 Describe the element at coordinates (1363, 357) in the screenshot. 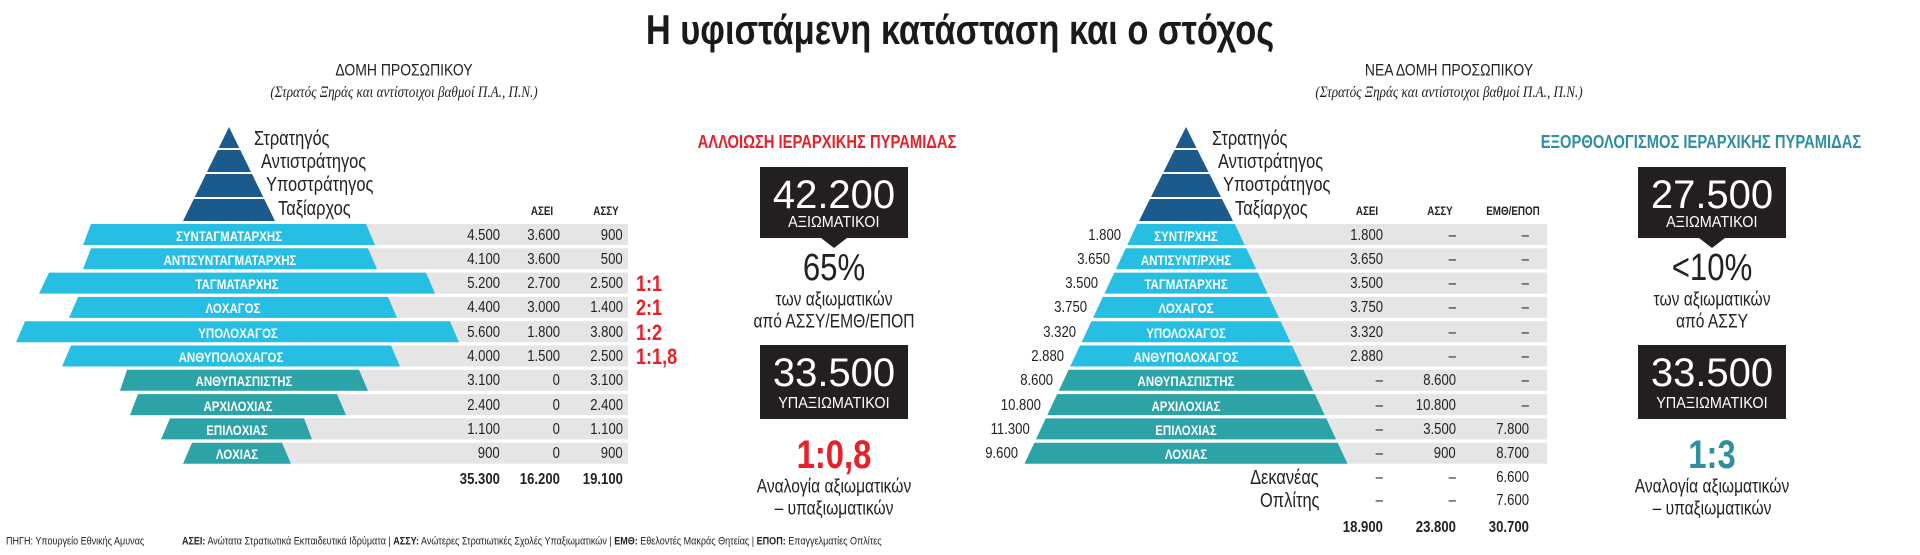

I see `target-asei-value: 2.880` at that location.